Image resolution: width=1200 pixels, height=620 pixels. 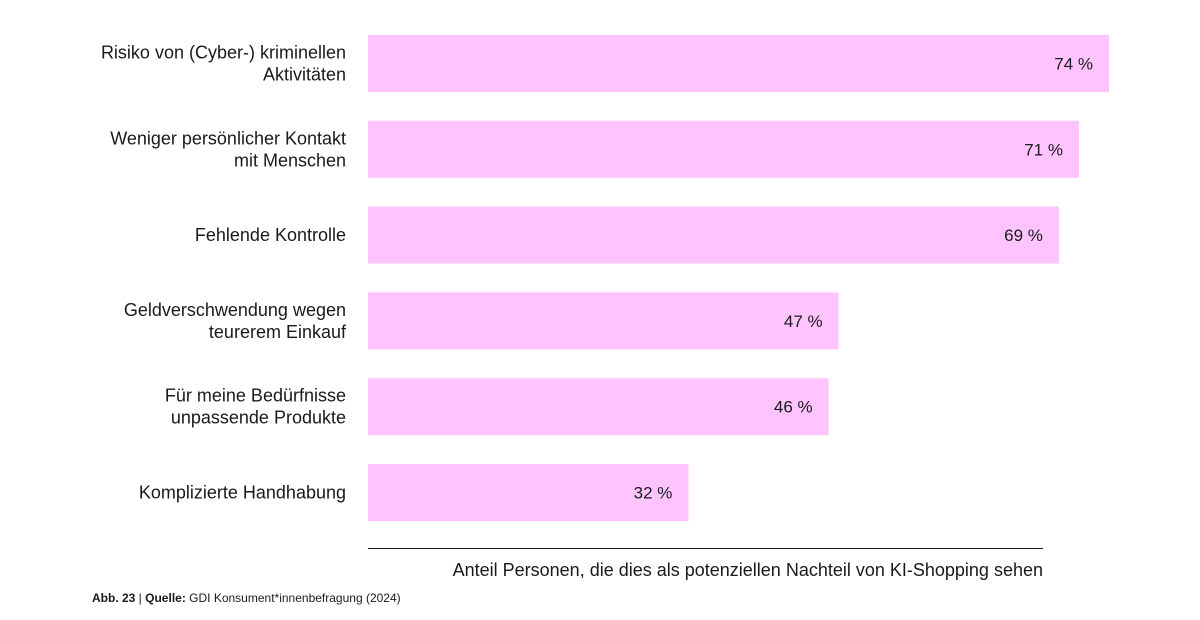 What do you see at coordinates (270, 235) in the screenshot?
I see `category-label: Fehlende Kontrolle` at bounding box center [270, 235].